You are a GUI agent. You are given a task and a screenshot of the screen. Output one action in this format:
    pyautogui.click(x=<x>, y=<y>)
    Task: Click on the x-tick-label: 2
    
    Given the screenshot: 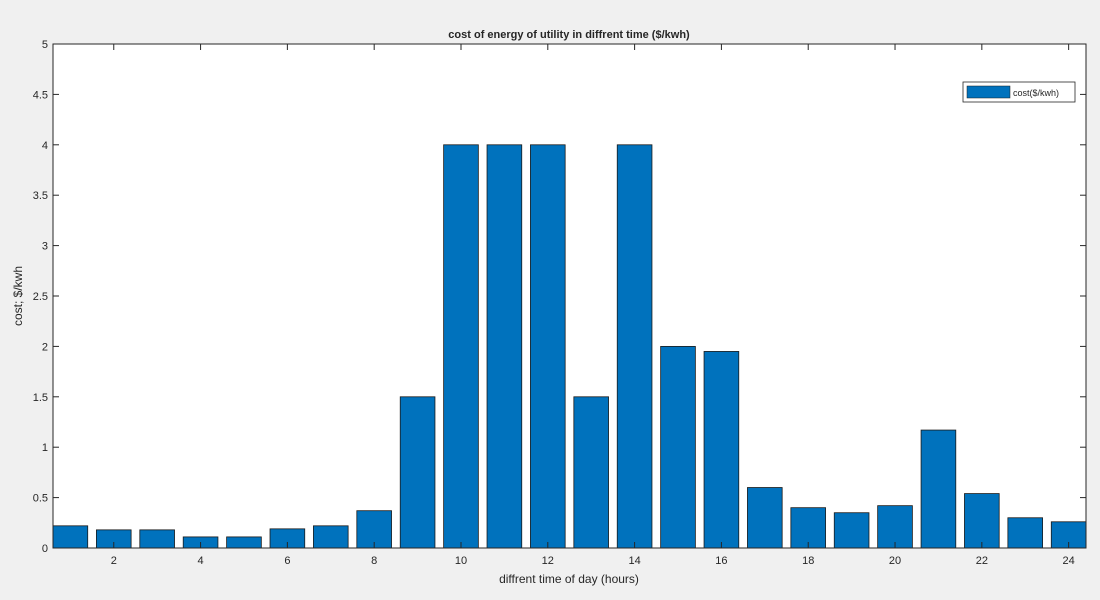 What is the action you would take?
    pyautogui.click(x=114, y=561)
    